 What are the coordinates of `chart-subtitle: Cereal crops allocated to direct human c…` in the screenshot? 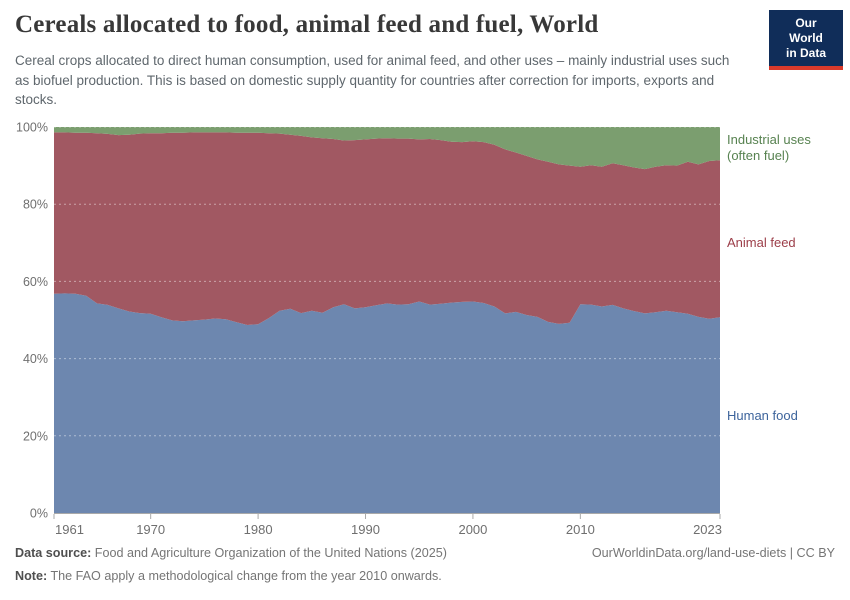 It's located at (372, 80).